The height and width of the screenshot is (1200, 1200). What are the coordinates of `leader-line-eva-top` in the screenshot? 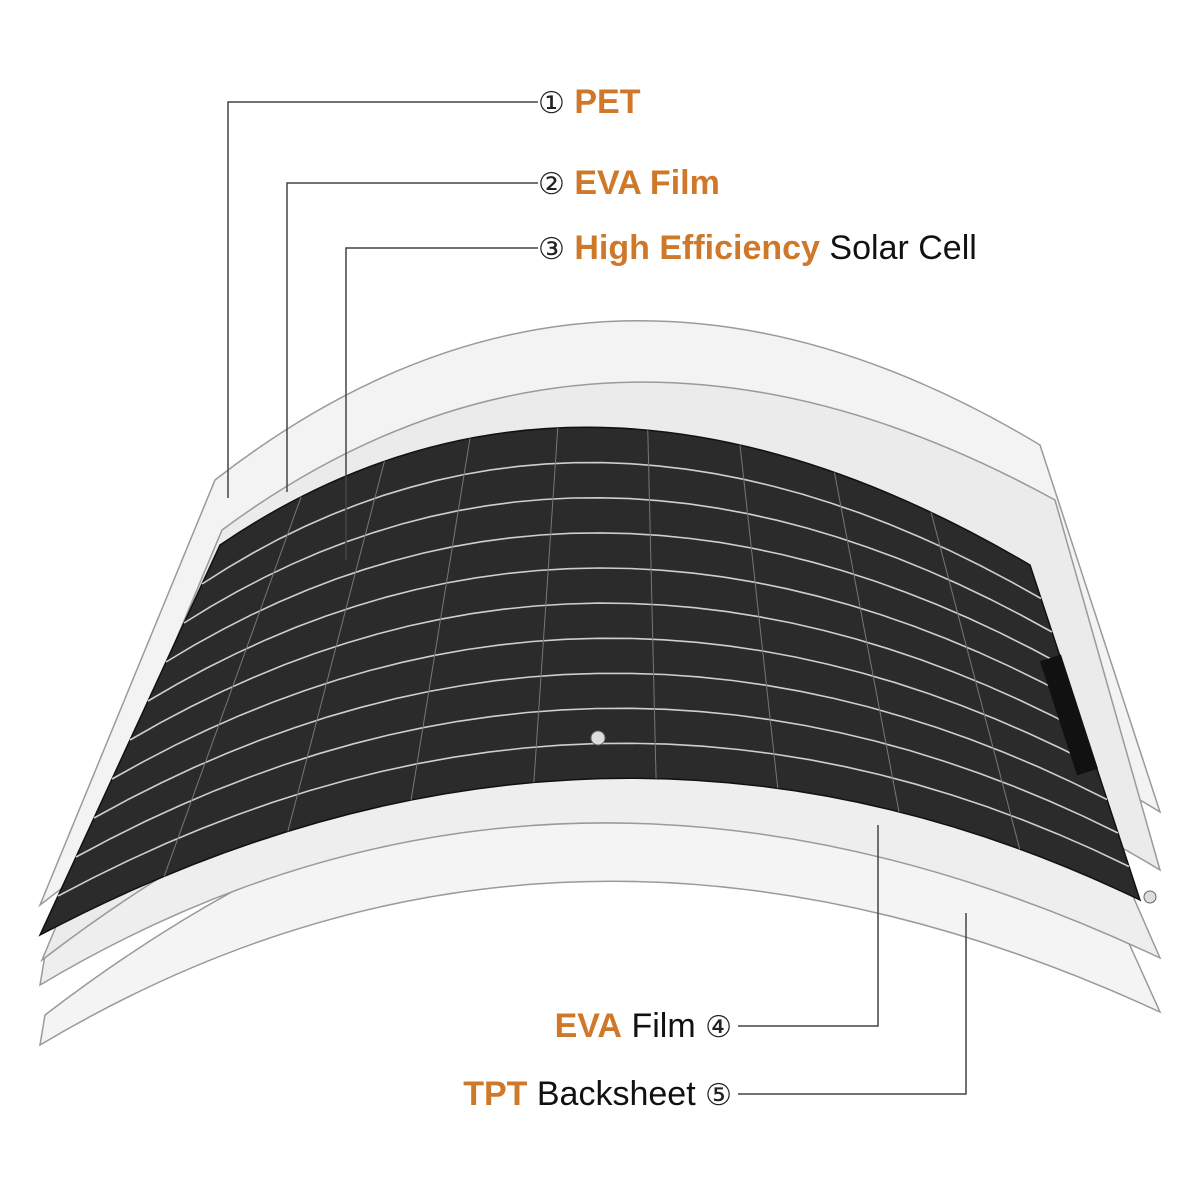 It's located at (412, 337).